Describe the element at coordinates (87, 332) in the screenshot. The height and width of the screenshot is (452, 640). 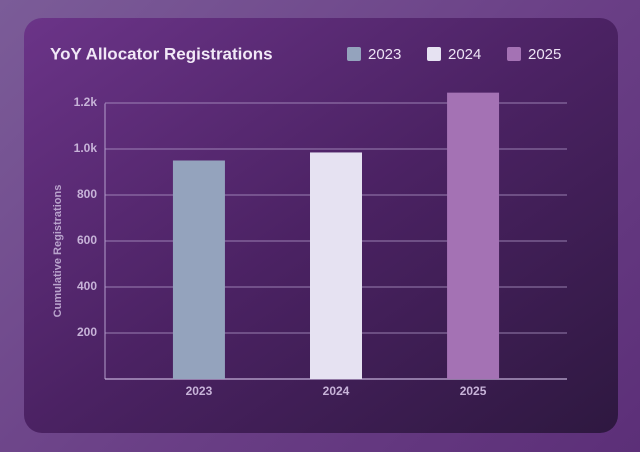
I see `y-tick-label: 200` at that location.